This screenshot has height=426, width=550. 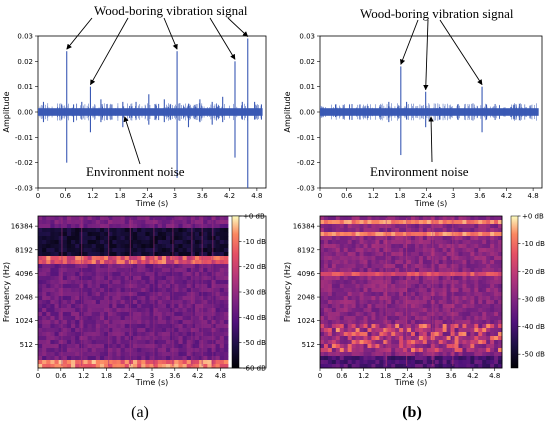 What do you see at coordinates (254, 318) in the screenshot?
I see `colorbar-tick-label: -40 dB` at bounding box center [254, 318].